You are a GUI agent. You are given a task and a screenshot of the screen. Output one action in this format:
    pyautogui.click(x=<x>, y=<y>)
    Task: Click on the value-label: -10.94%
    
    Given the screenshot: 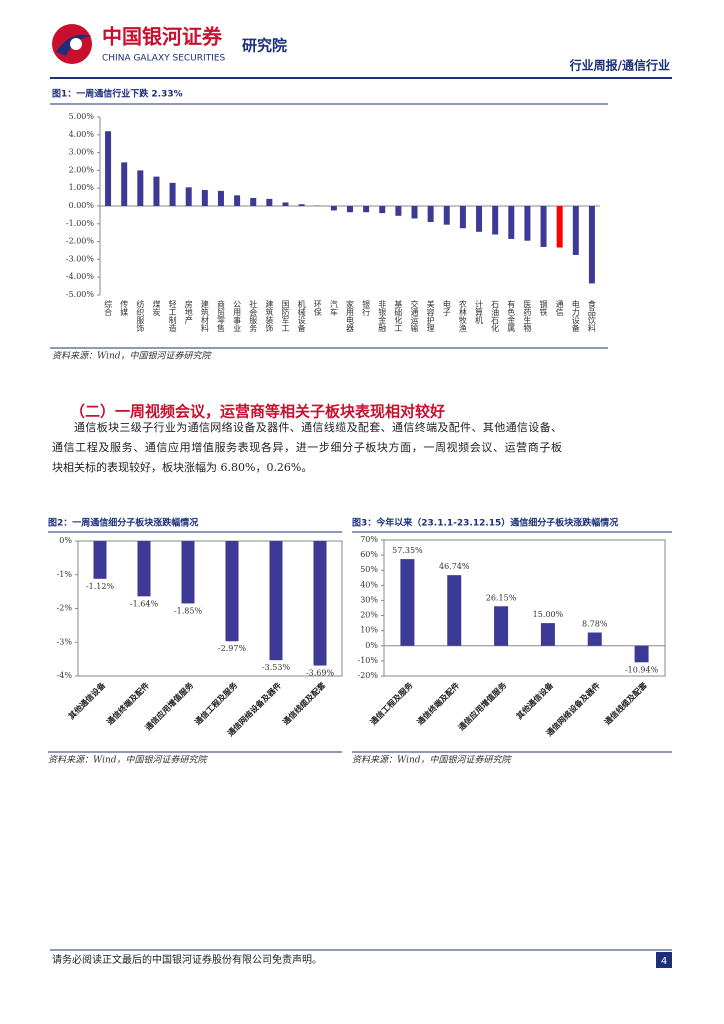 What is the action you would take?
    pyautogui.click(x=642, y=669)
    